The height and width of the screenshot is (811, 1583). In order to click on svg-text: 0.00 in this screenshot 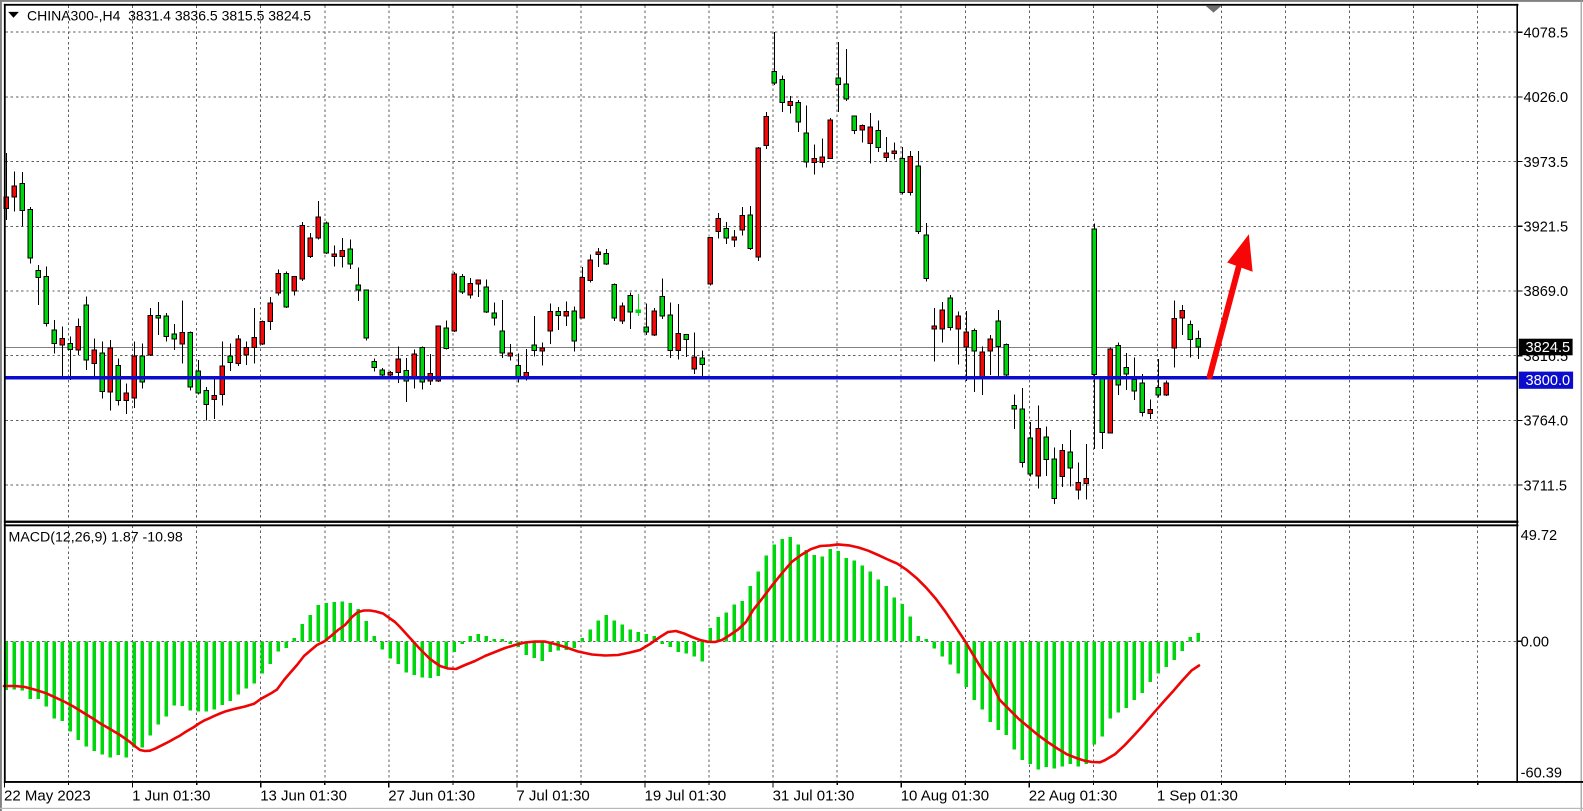, I will do `click(1535, 643)`.